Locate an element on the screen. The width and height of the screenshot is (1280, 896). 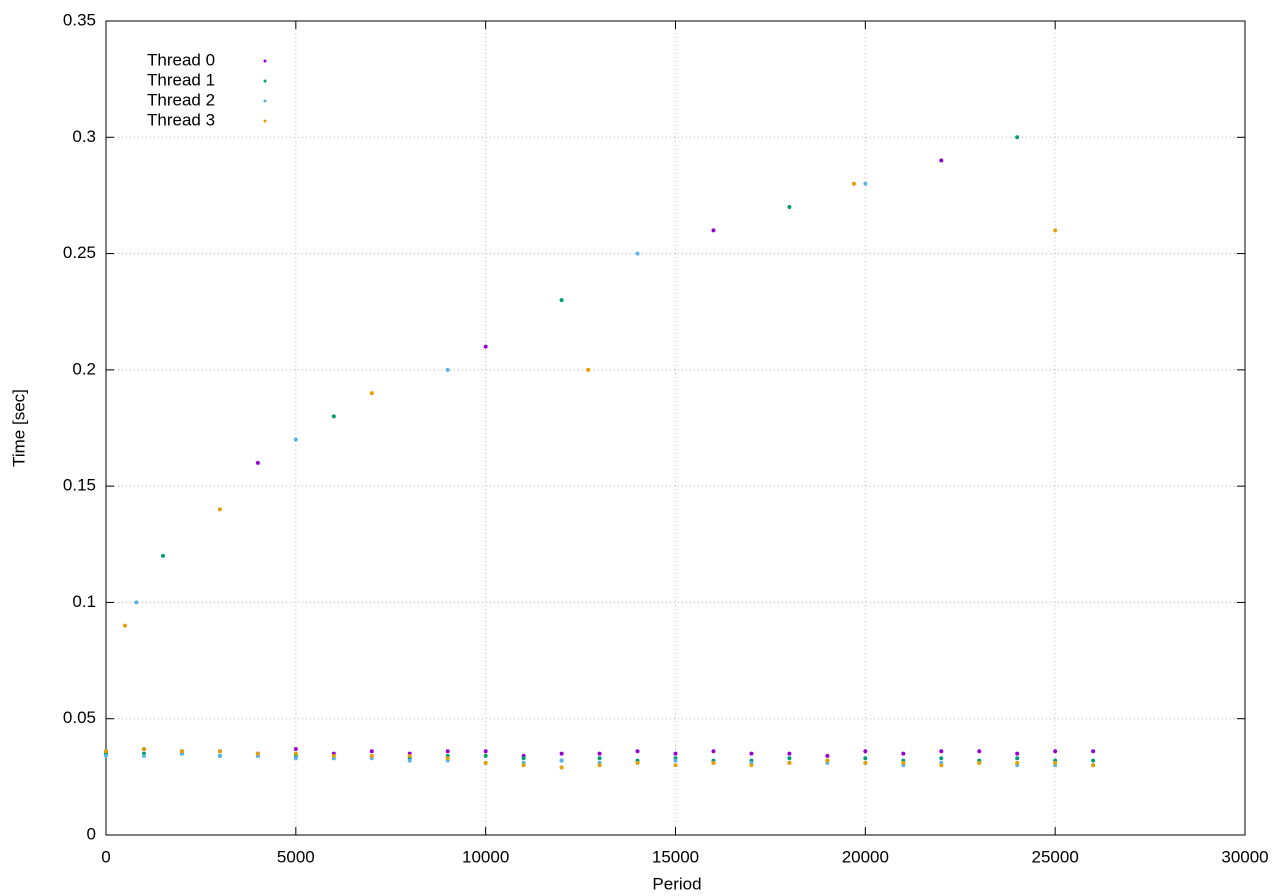
x-tick-label: 0 is located at coordinates (105, 856).